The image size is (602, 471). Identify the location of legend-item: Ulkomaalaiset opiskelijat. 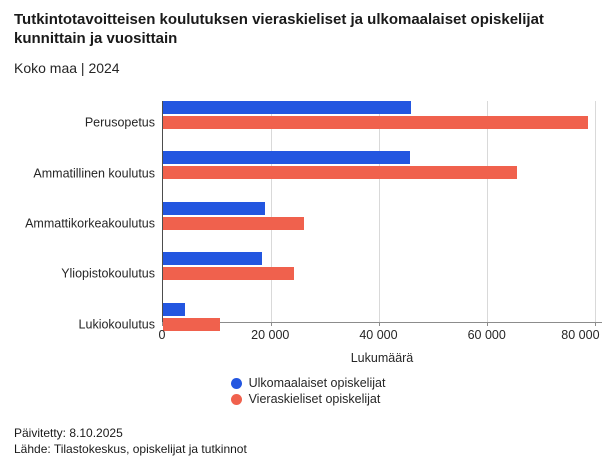
(308, 383).